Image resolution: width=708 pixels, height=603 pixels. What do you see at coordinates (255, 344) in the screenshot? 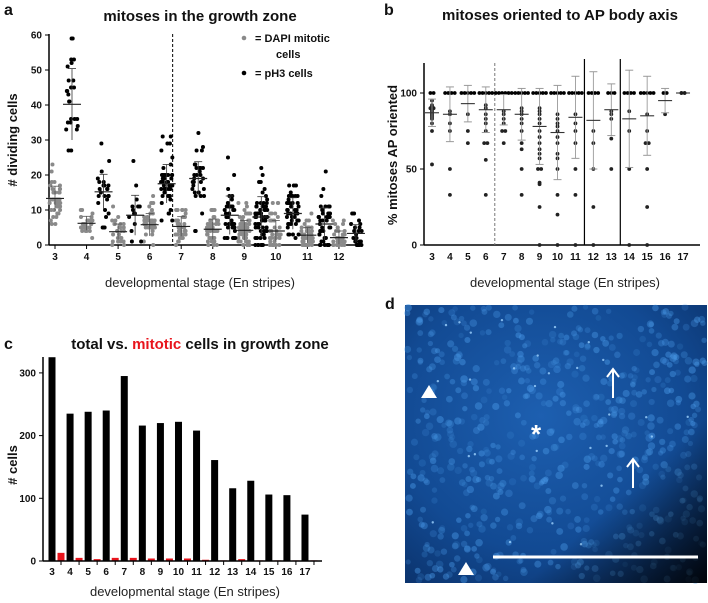
I see `title-part-rest: cells in growth zone` at bounding box center [255, 344].